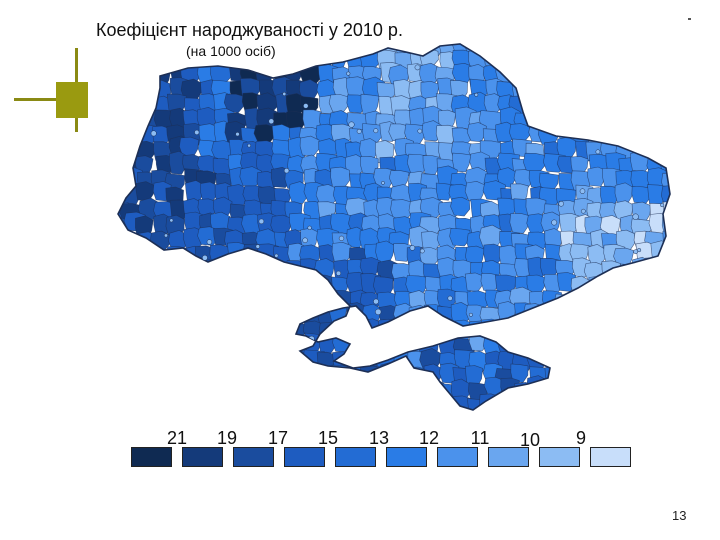 Image resolution: width=720 pixels, height=540 pixels. What do you see at coordinates (480, 438) in the screenshot?
I see `legend-label-11: 11` at bounding box center [480, 438].